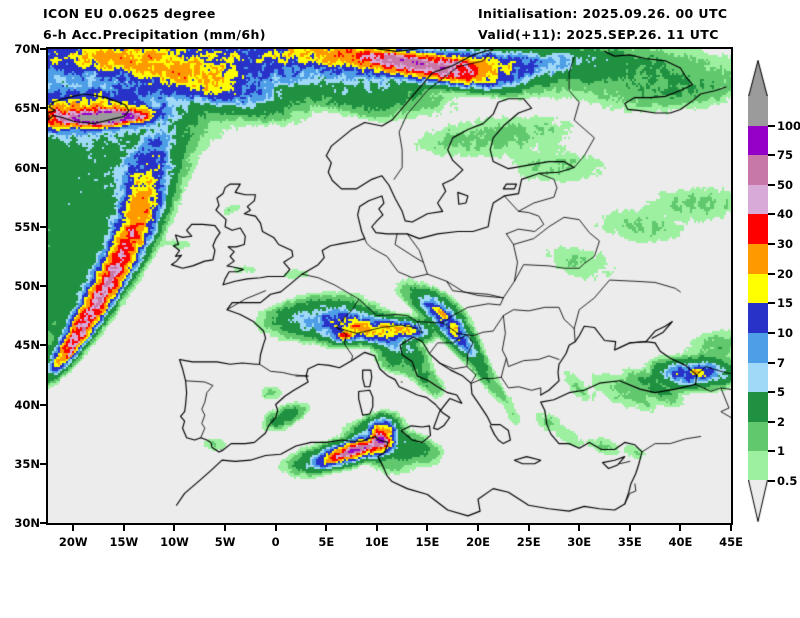  What do you see at coordinates (579, 542) in the screenshot?
I see `lon-tick-label: 30E` at bounding box center [579, 542].